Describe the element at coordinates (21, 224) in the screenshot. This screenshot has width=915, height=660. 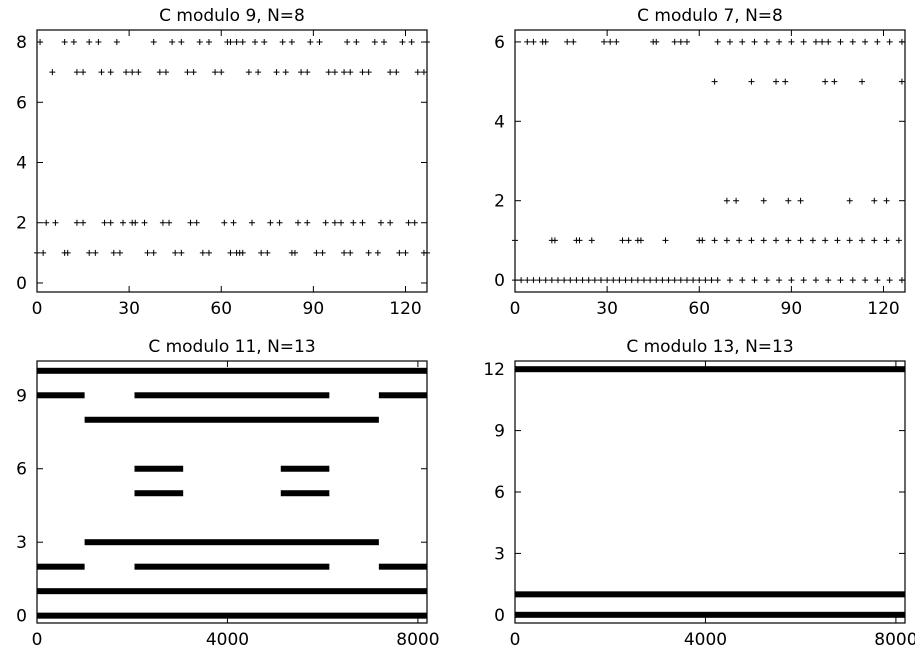
I see `y-tick-label: 2` at that location.